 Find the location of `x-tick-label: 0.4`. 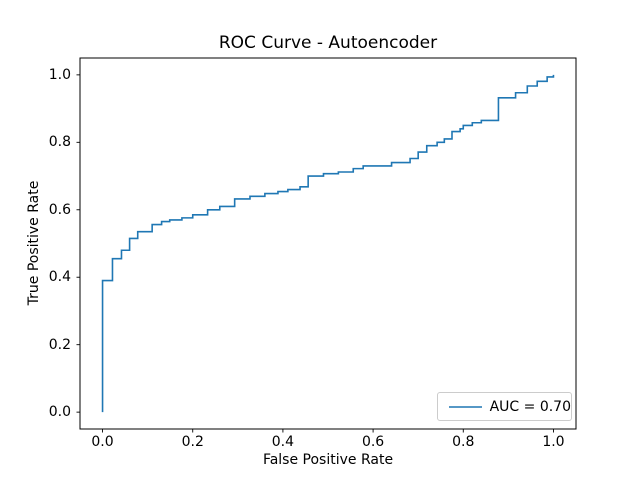

x-tick-label: 0.4 is located at coordinates (283, 442).